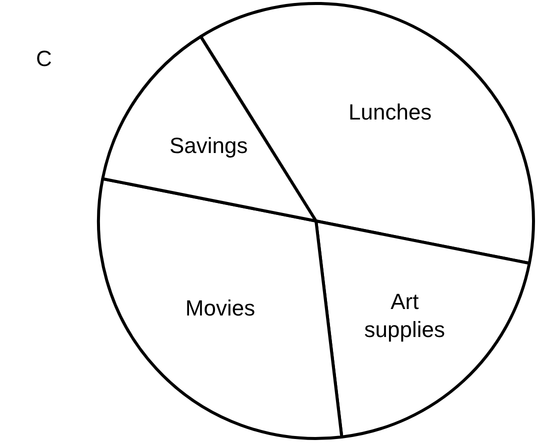 The height and width of the screenshot is (445, 557). I want to click on slice-label: Art supplies, so click(405, 315).